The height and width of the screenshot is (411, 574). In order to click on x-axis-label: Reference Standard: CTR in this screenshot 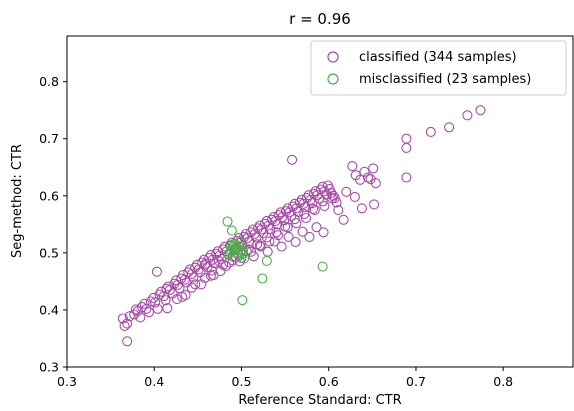, I will do `click(319, 400)`.